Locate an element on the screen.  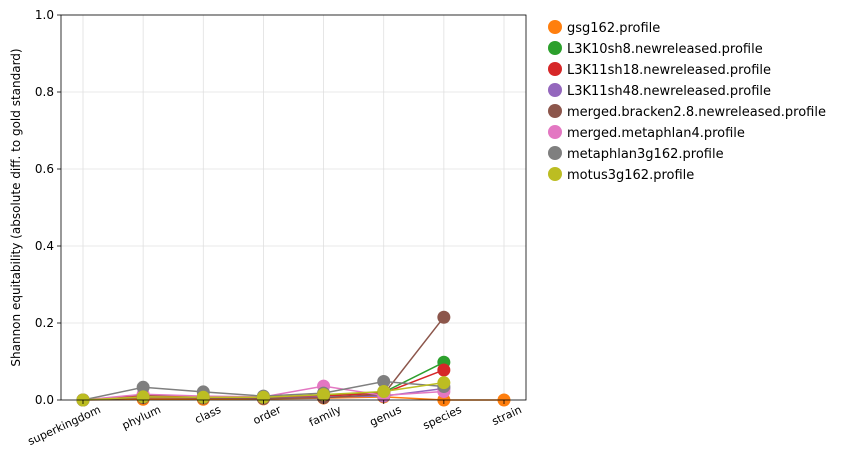
y-tick-label: 0.0 is located at coordinates (44, 400).